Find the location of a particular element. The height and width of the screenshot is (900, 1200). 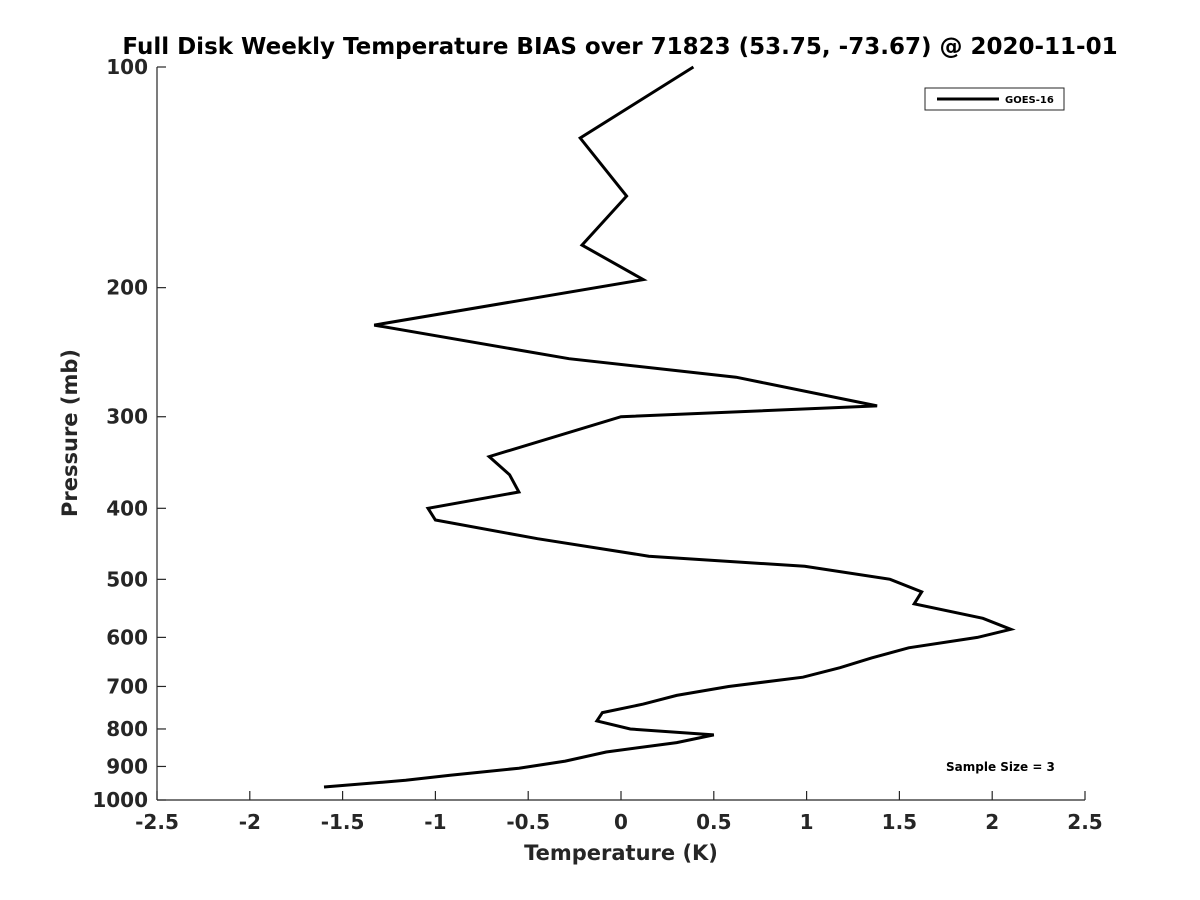

y-tick-label: 700 is located at coordinates (127, 686).